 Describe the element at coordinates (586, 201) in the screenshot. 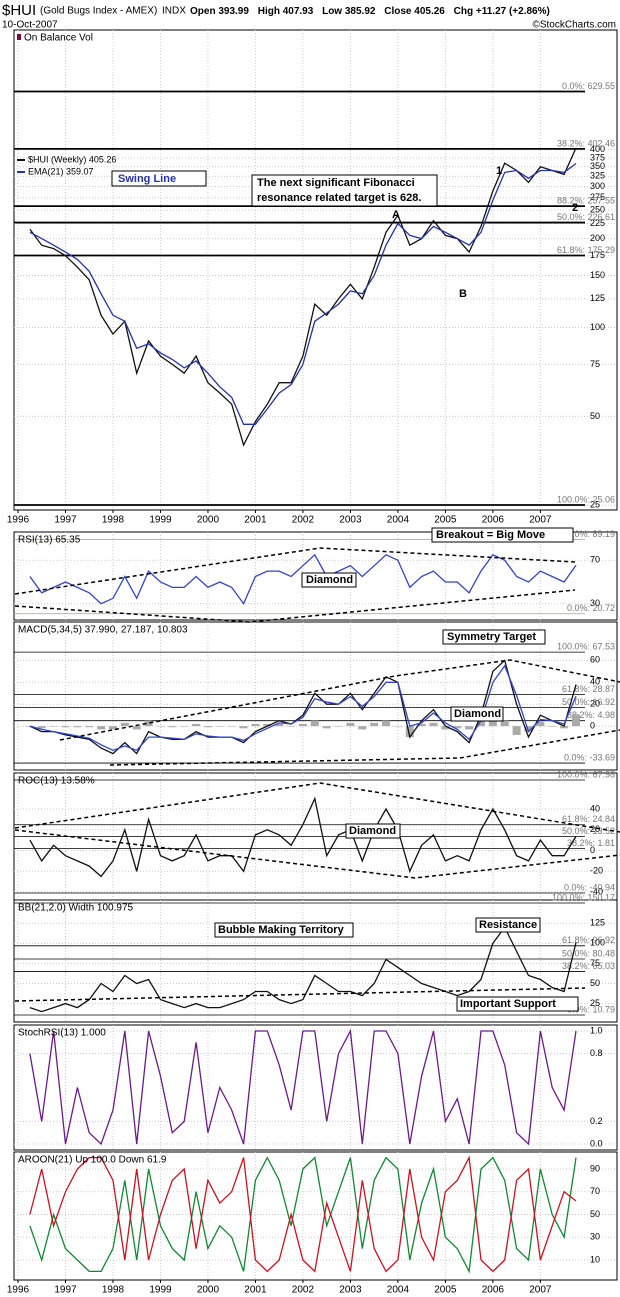

I see `level-label: 88.2%: 257.55` at that location.